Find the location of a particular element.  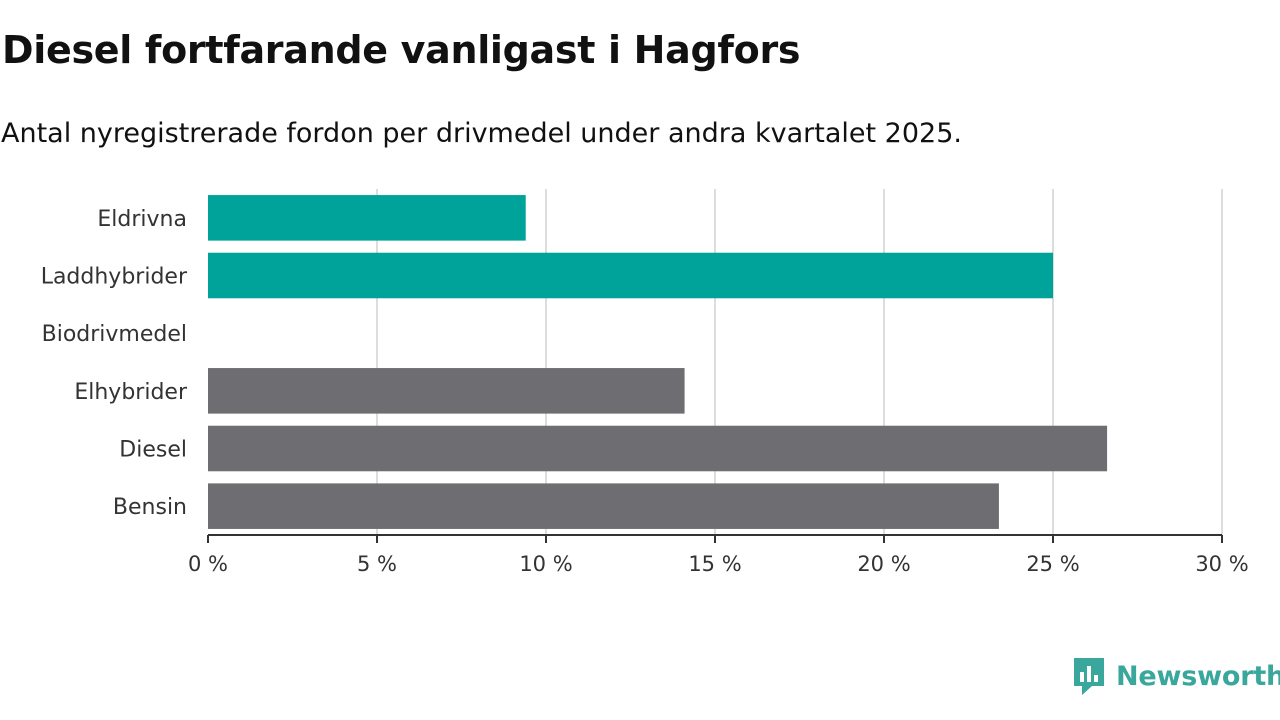

x-tick-label: 0 % is located at coordinates (208, 564).